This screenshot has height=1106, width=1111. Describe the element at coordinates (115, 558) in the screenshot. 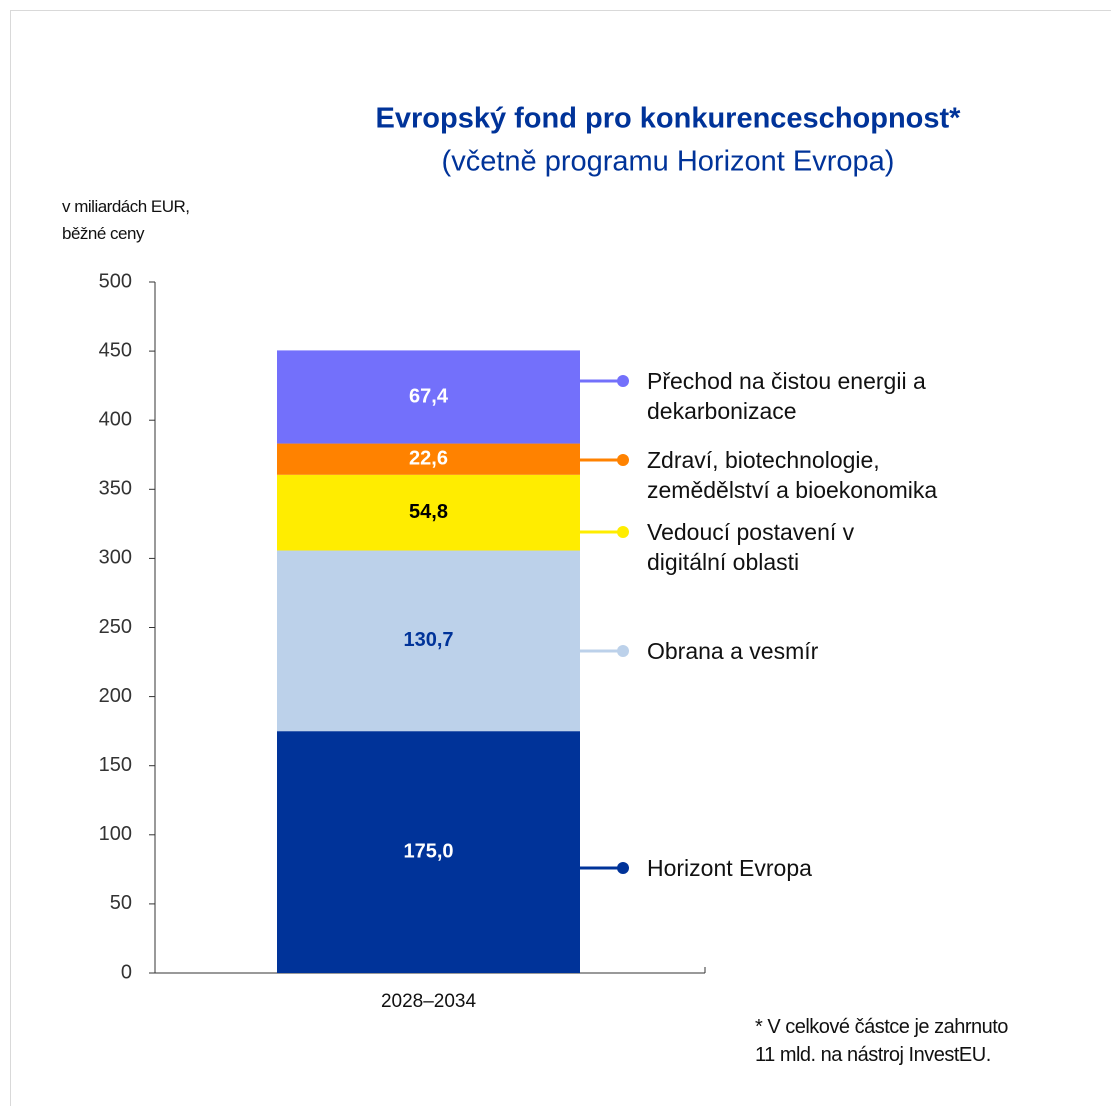

I see `y-tick-label: 300` at that location.